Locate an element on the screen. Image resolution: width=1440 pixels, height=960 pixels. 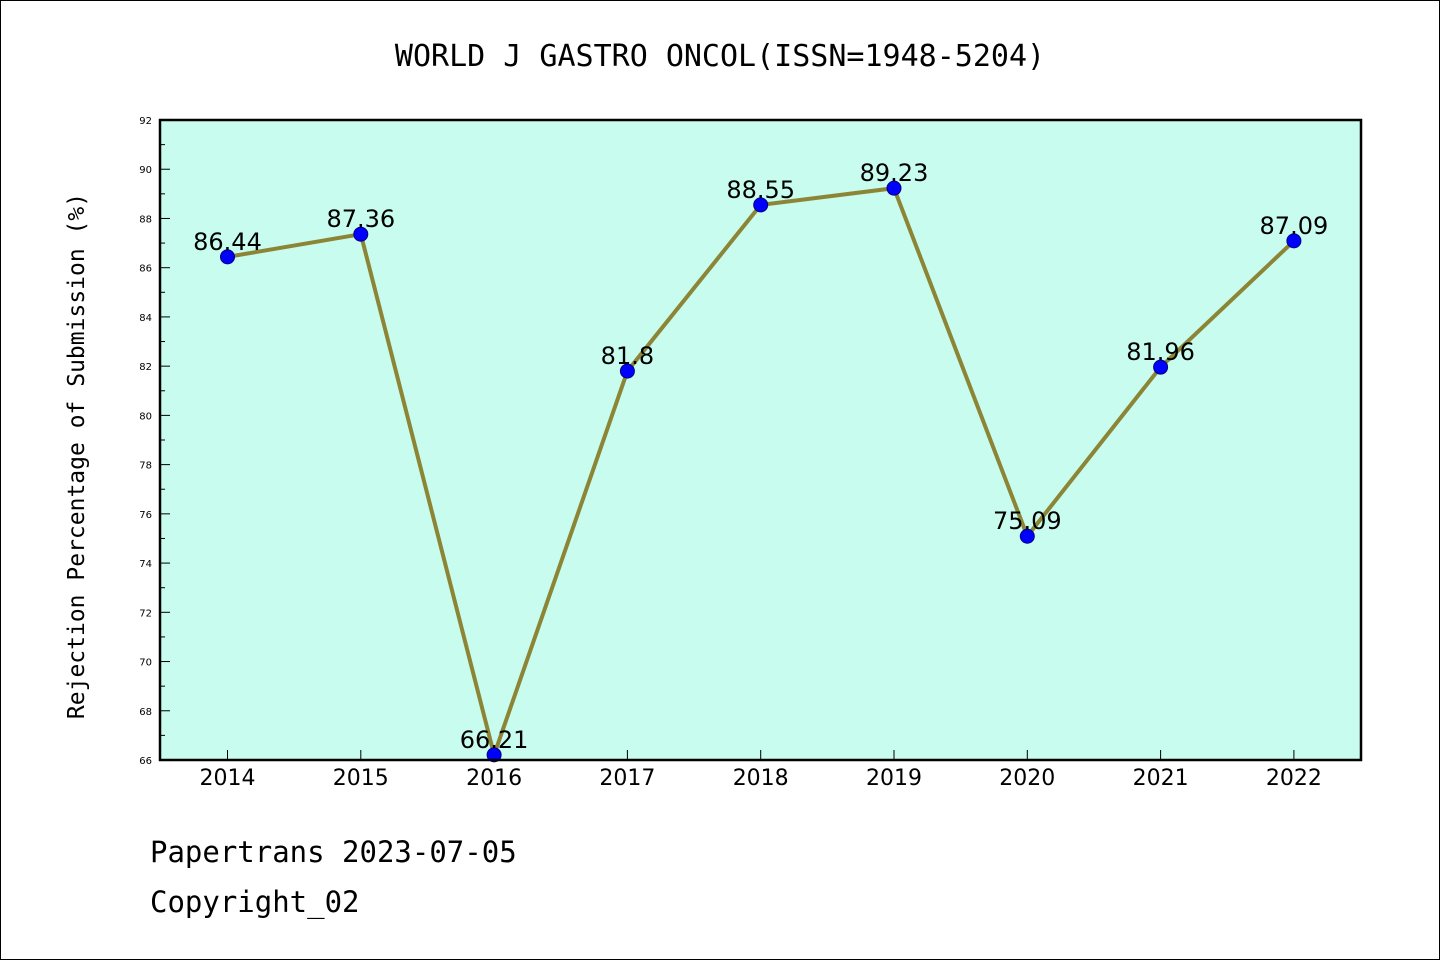
y-tick-label: 70 is located at coordinates (145, 663).